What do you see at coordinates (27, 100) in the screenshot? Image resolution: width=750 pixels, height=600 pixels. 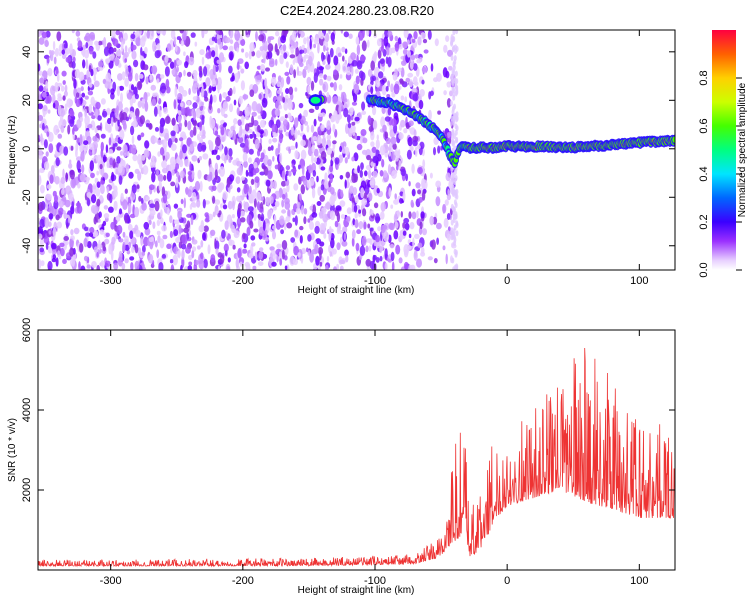 I see `y-tick-label: 20` at bounding box center [27, 100].